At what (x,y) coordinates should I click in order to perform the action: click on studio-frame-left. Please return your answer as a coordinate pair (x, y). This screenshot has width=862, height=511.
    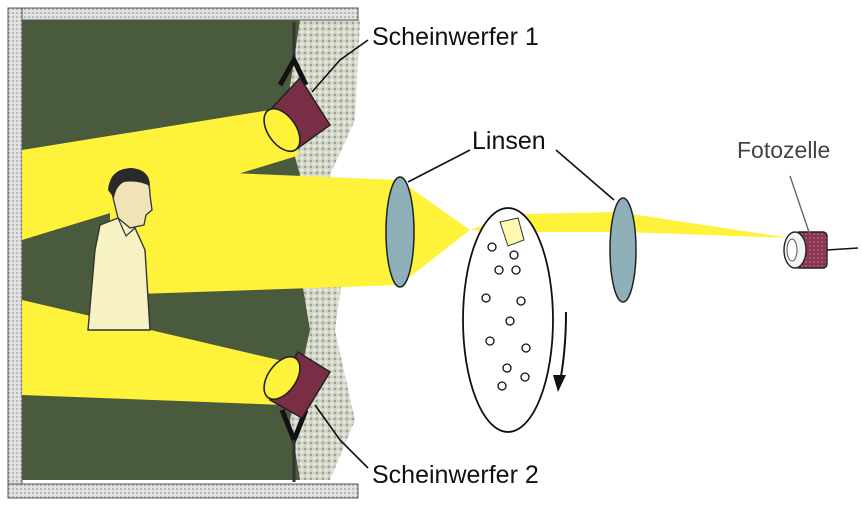
    Looking at the image, I should click on (15, 253).